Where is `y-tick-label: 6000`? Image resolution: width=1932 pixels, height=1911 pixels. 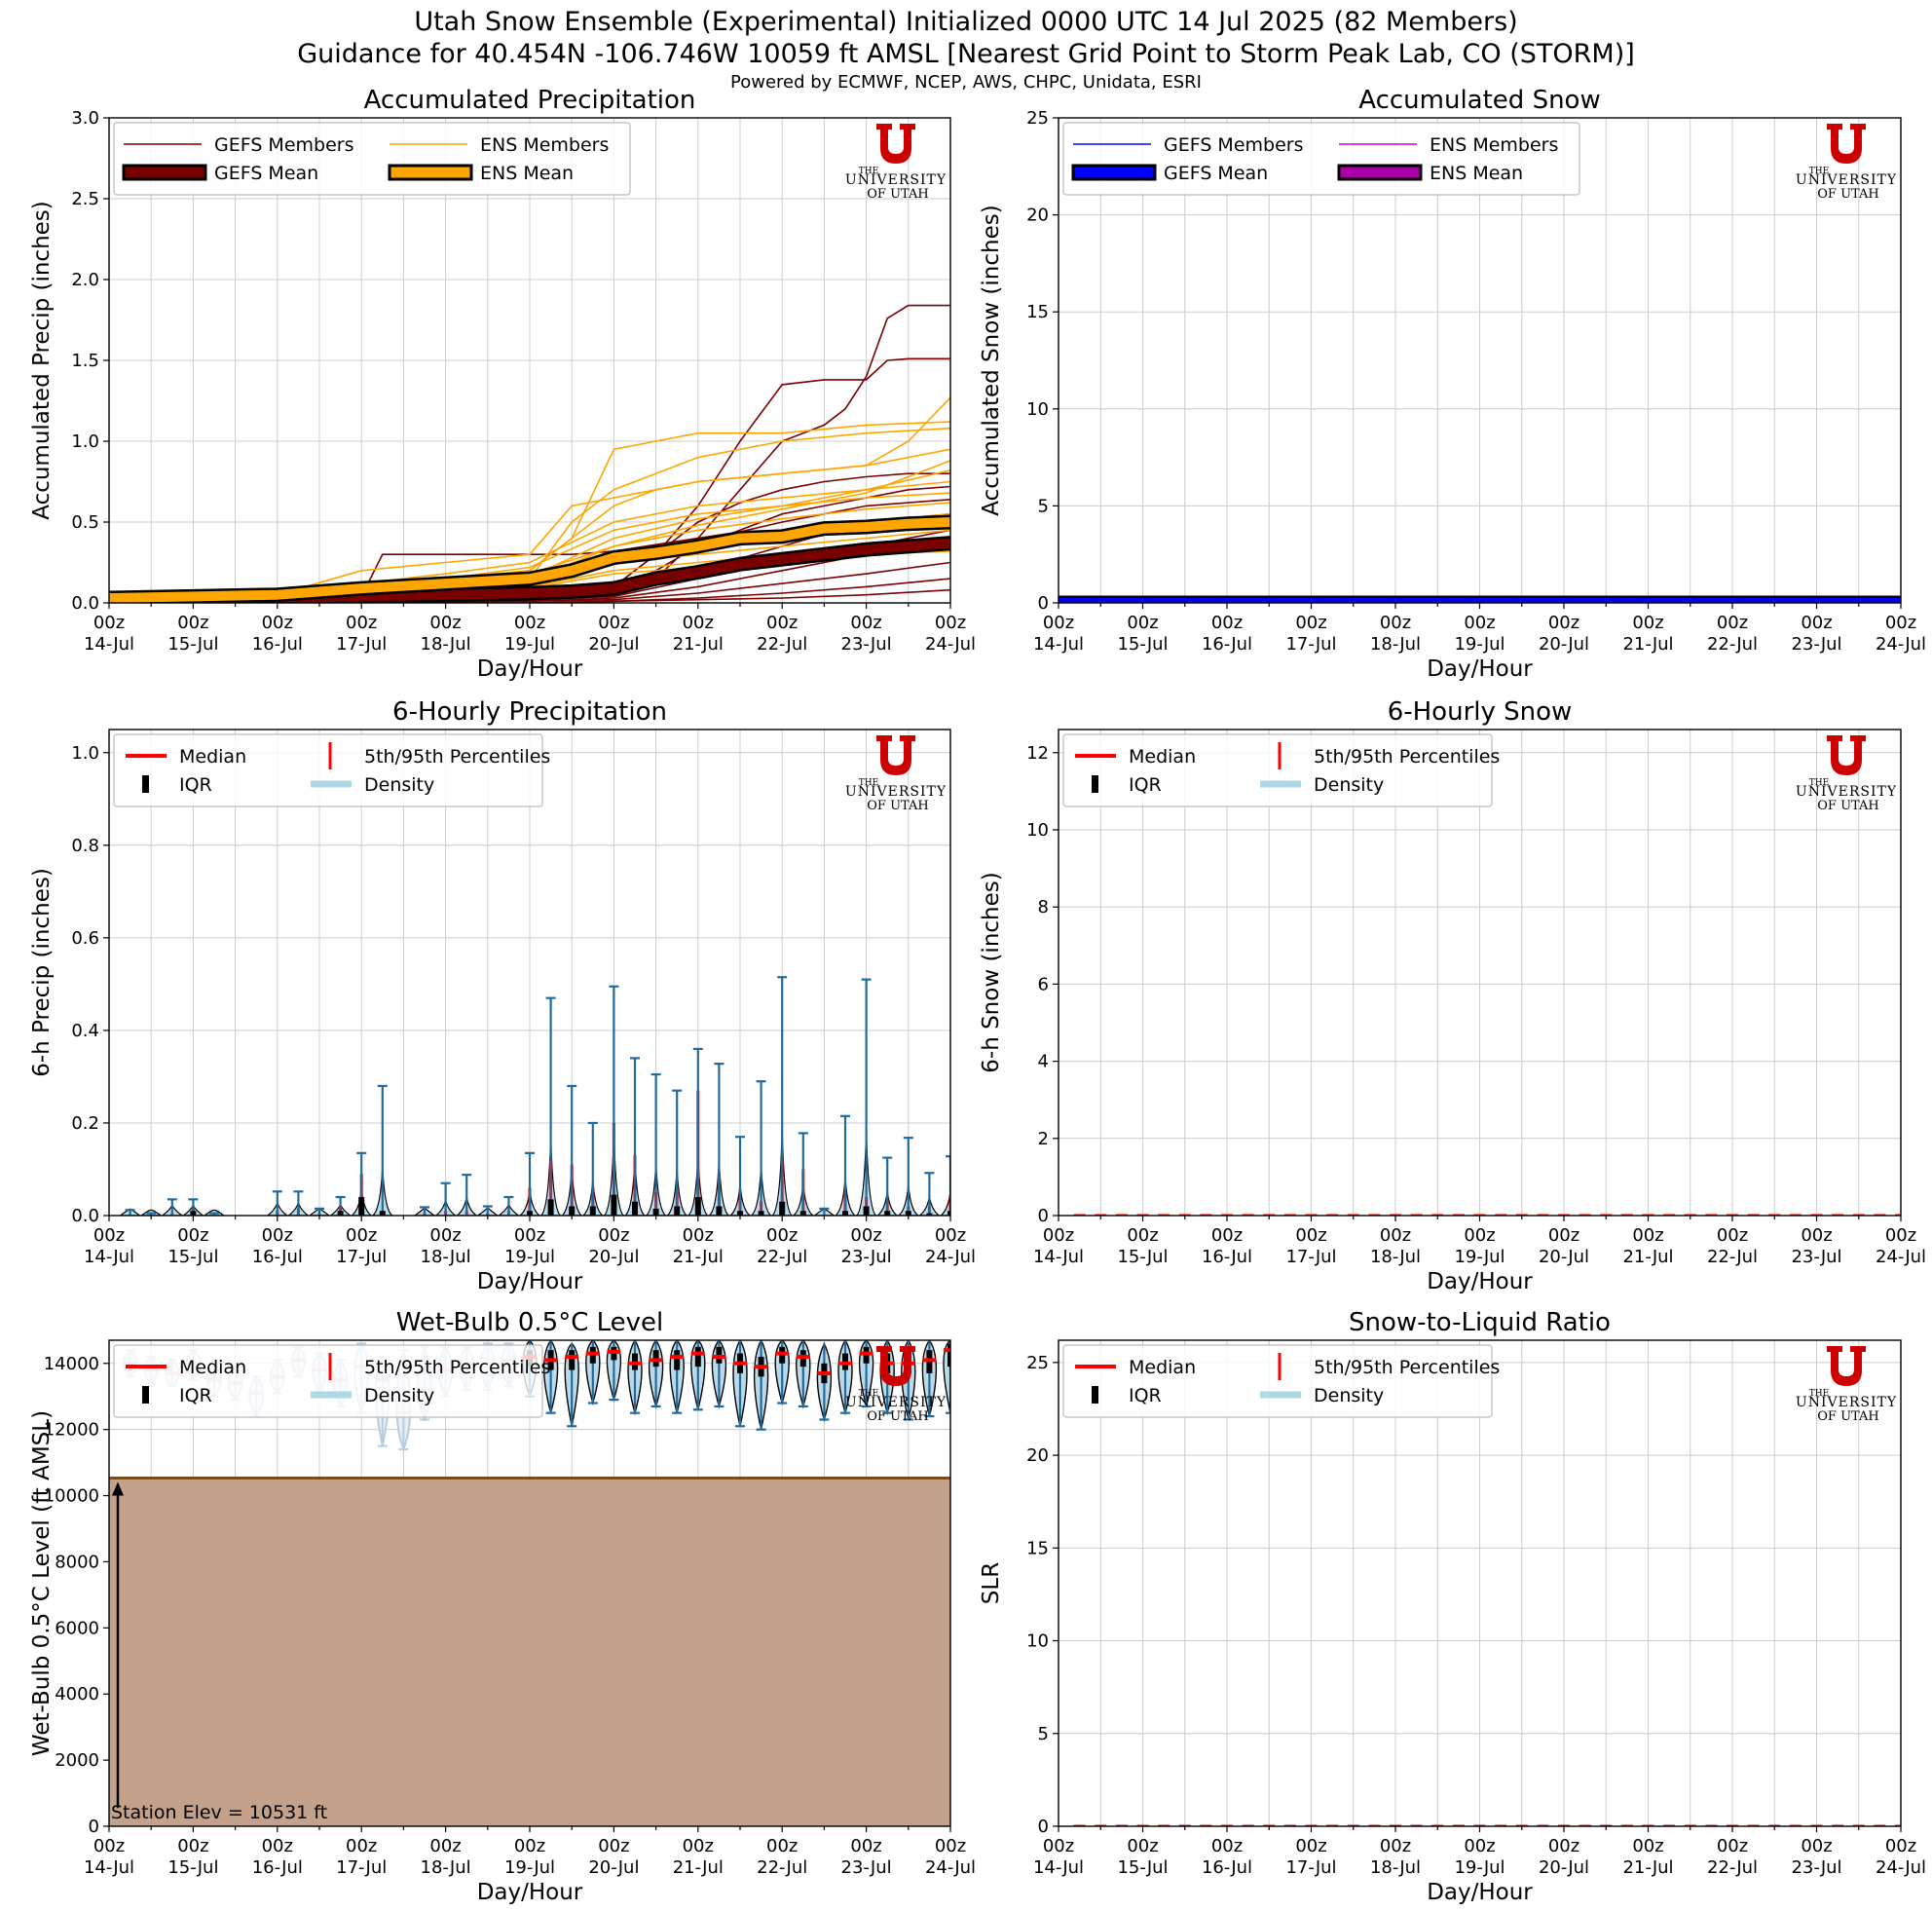 y-tick-label: 6000 is located at coordinates (77, 1628).